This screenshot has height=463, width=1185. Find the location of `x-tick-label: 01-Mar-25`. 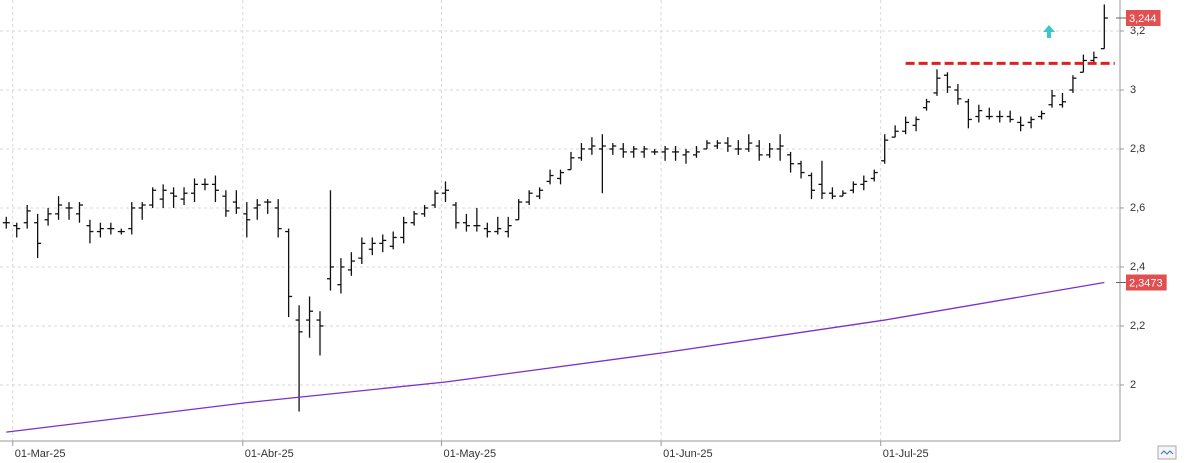

x-tick-label: 01-Mar-25 is located at coordinates (40, 454).